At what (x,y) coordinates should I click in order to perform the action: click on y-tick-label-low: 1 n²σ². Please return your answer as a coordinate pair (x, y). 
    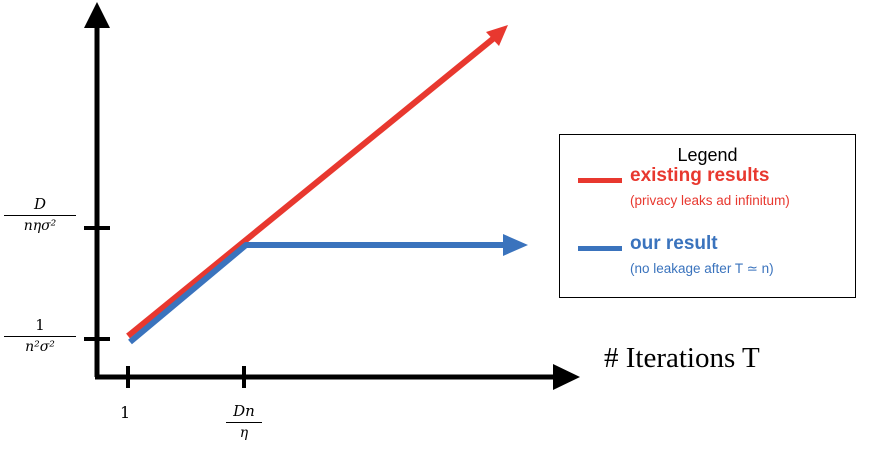
    Looking at the image, I should click on (40, 336).